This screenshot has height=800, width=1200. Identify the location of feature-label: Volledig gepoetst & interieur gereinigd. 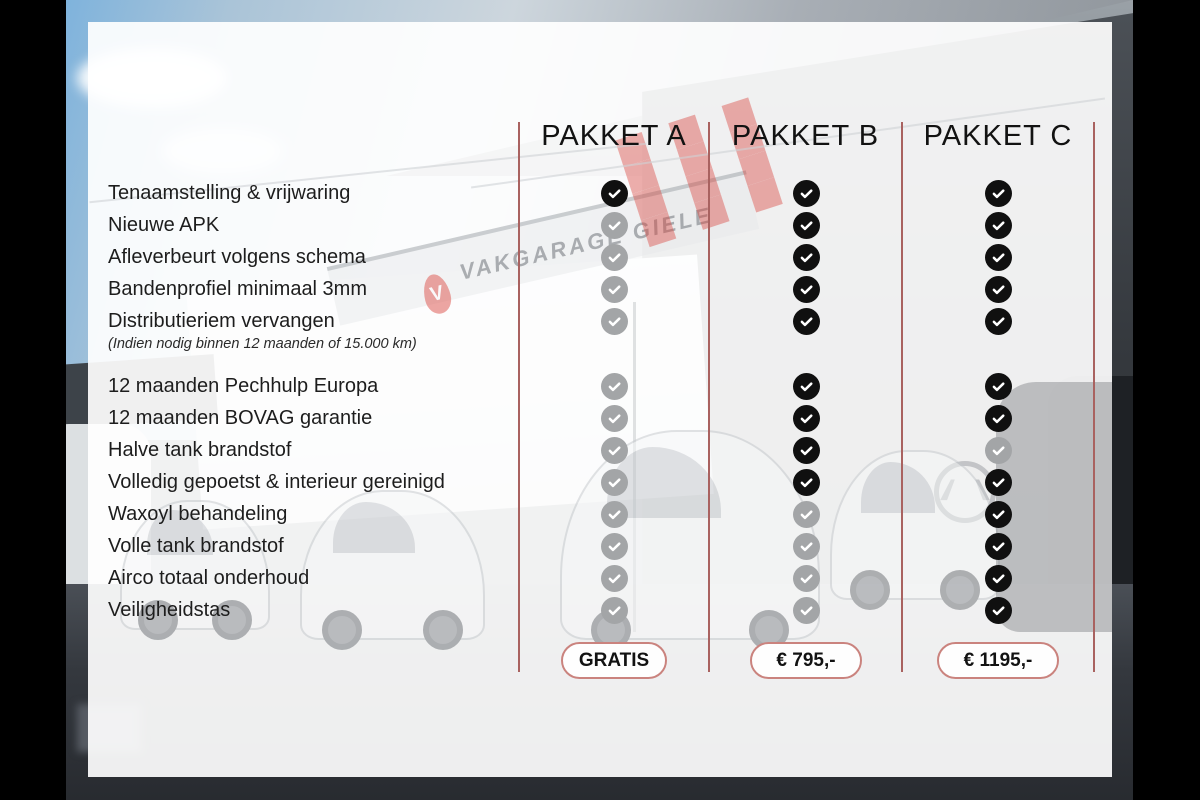
(276, 482).